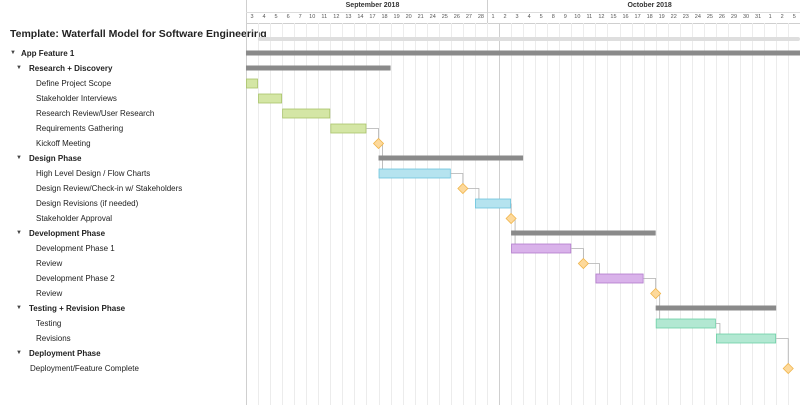 This screenshot has height=405, width=800. I want to click on day-label: 27, so click(468, 17).